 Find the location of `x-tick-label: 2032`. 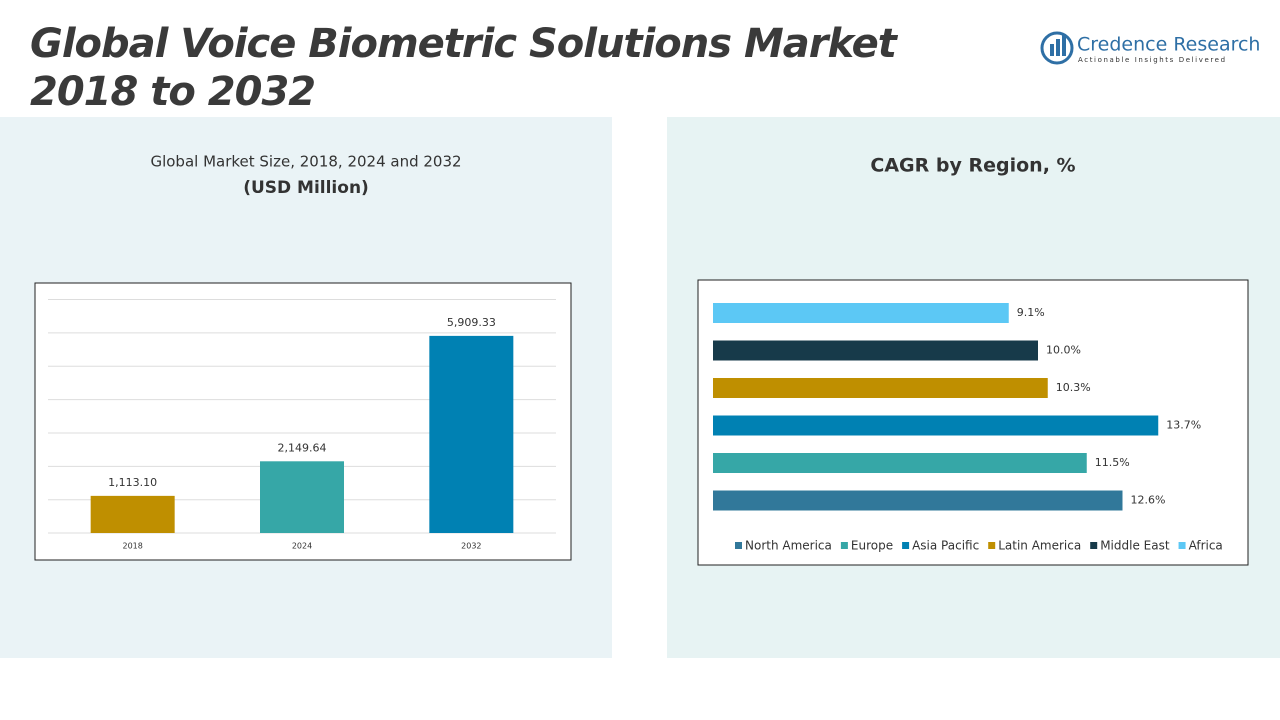

x-tick-label: 2032 is located at coordinates (471, 546).